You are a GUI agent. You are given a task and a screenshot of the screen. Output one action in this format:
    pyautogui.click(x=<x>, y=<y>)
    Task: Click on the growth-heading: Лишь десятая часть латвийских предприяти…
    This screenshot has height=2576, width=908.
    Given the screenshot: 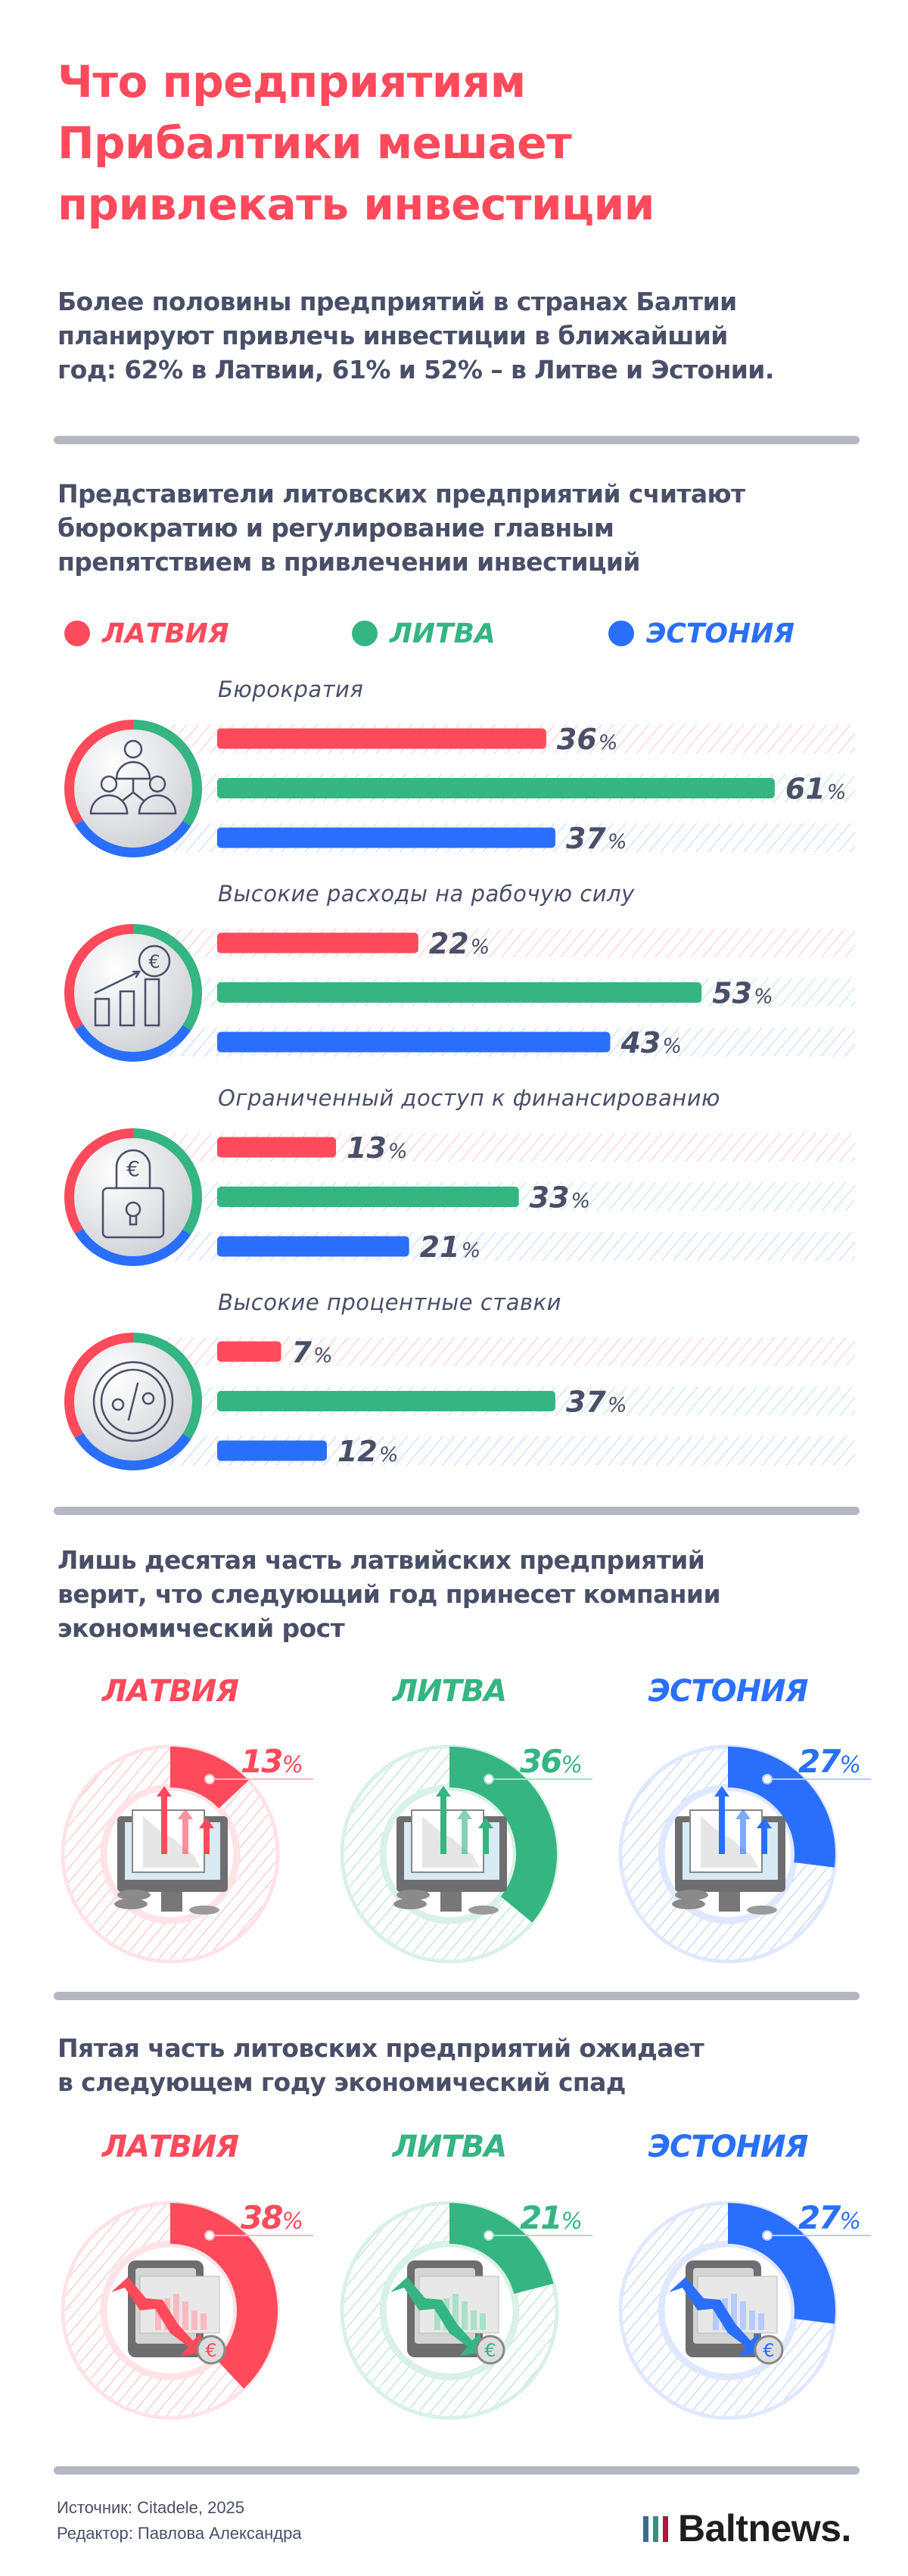 What is the action you would take?
    pyautogui.click(x=390, y=1594)
    